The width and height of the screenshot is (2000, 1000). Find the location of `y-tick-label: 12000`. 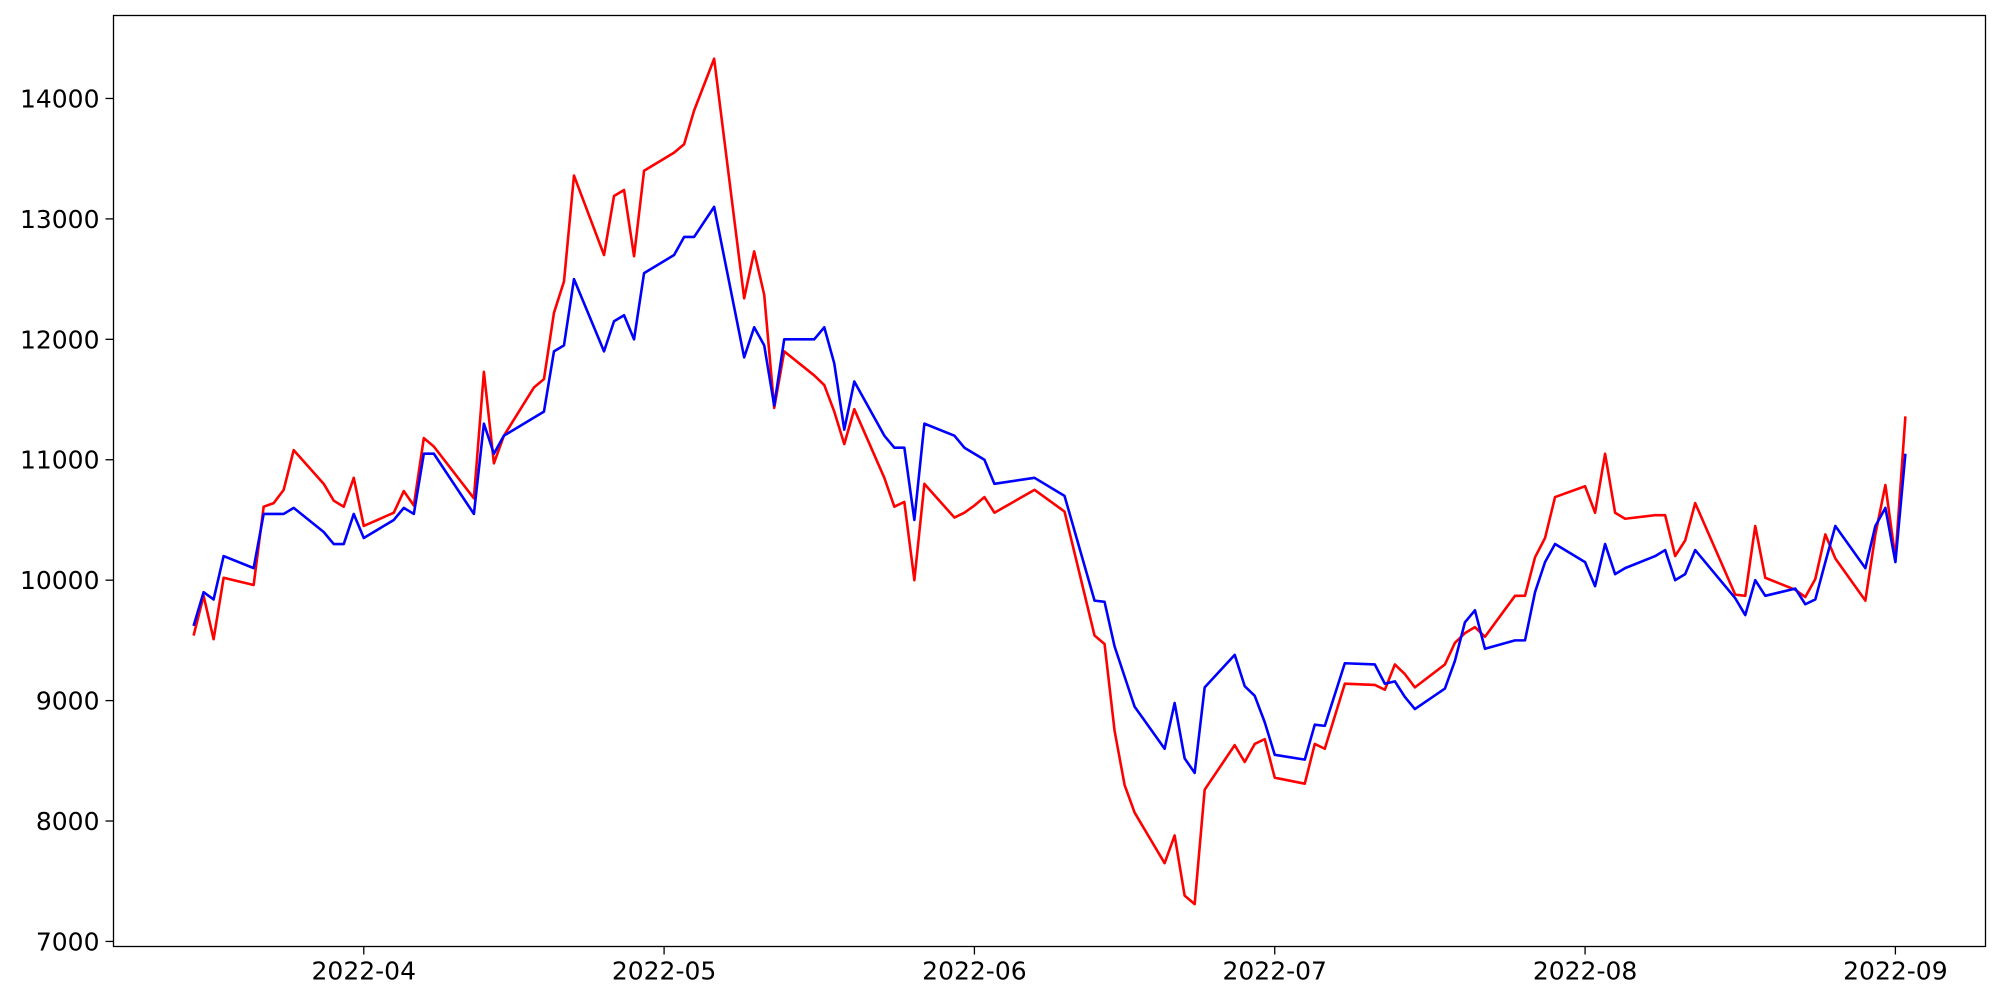

y-tick-label: 12000 is located at coordinates (60, 339).